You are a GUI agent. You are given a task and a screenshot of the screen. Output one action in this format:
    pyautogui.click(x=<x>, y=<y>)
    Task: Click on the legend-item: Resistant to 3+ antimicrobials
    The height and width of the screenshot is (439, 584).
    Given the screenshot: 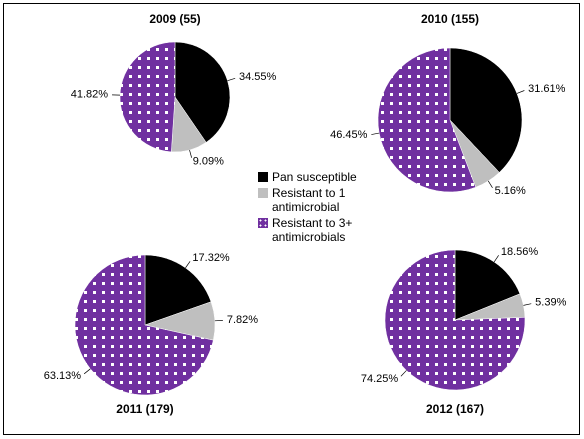 What is the action you would take?
    pyautogui.click(x=323, y=230)
    